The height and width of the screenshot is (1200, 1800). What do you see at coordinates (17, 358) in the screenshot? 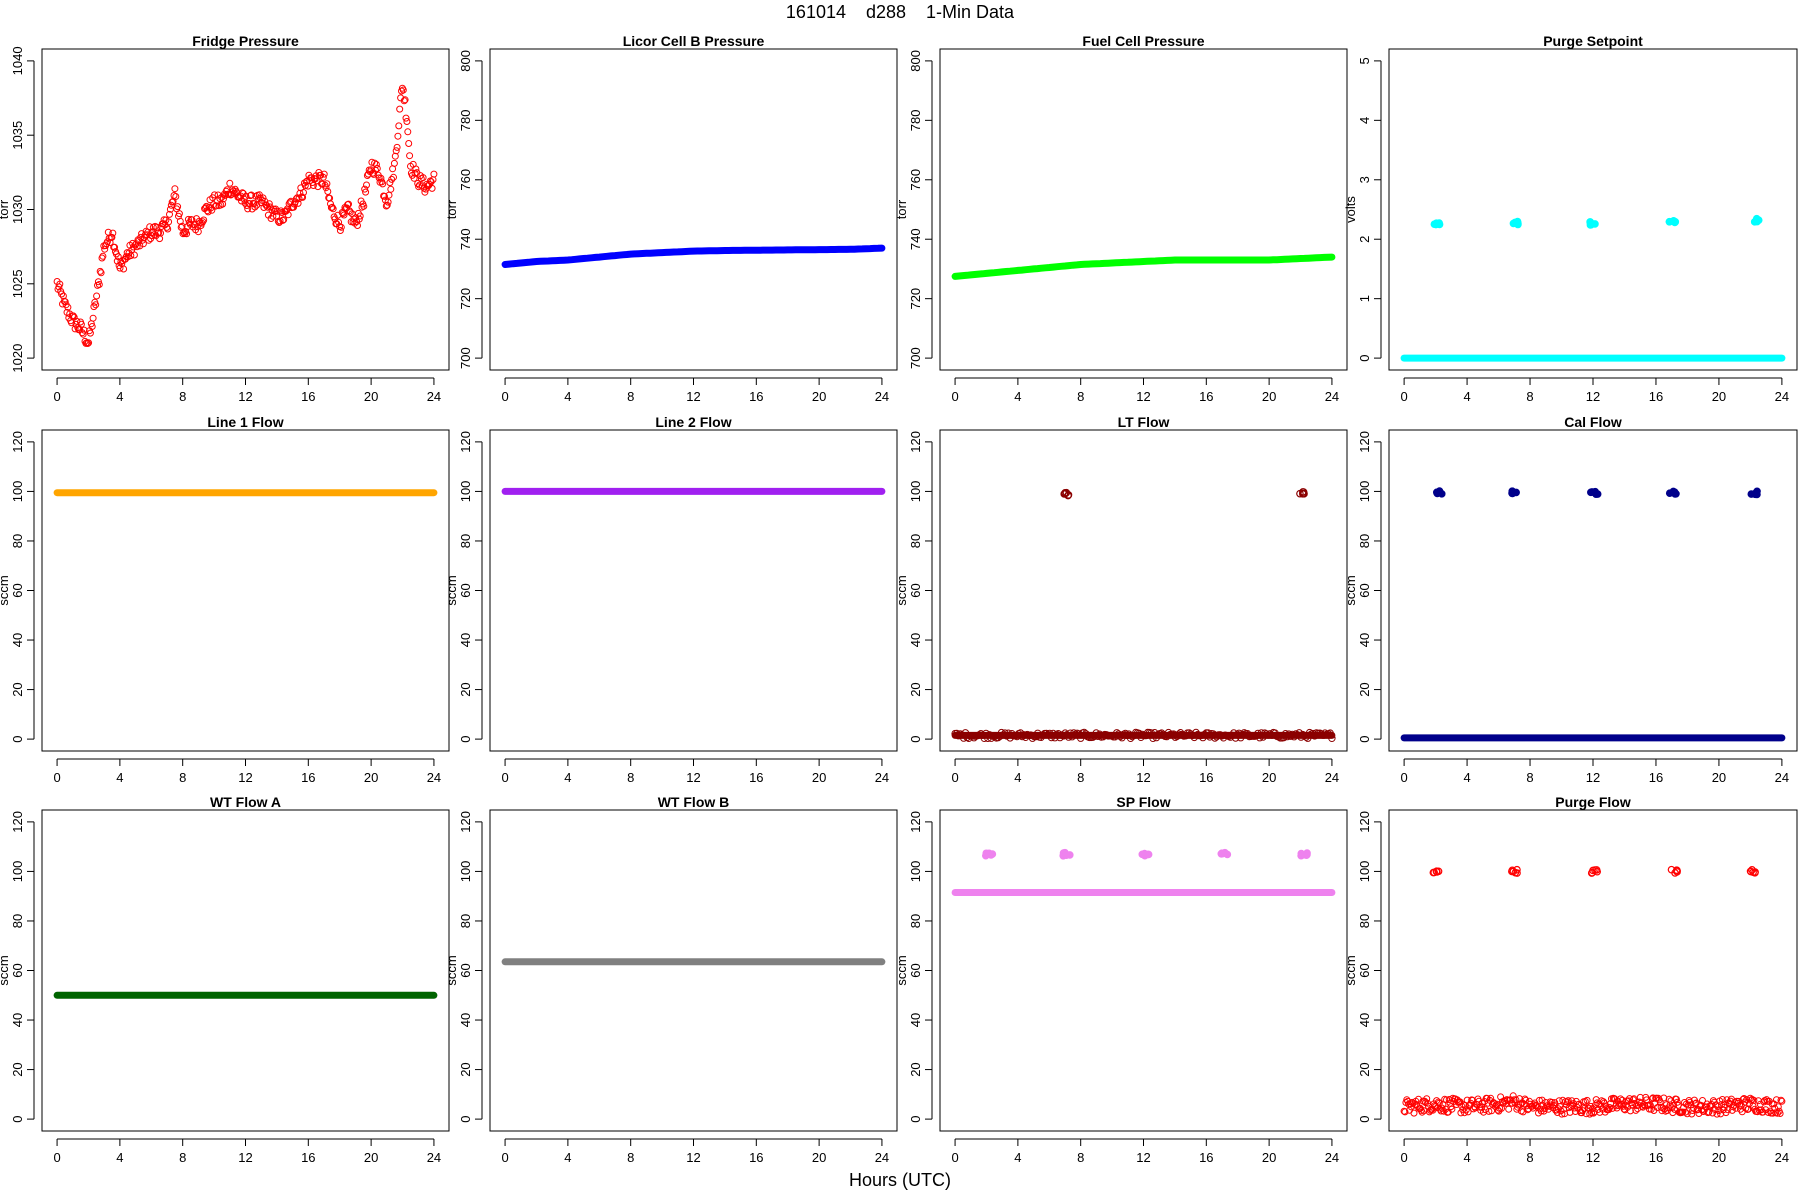
I see `y-tick-label: 1020` at bounding box center [17, 358].